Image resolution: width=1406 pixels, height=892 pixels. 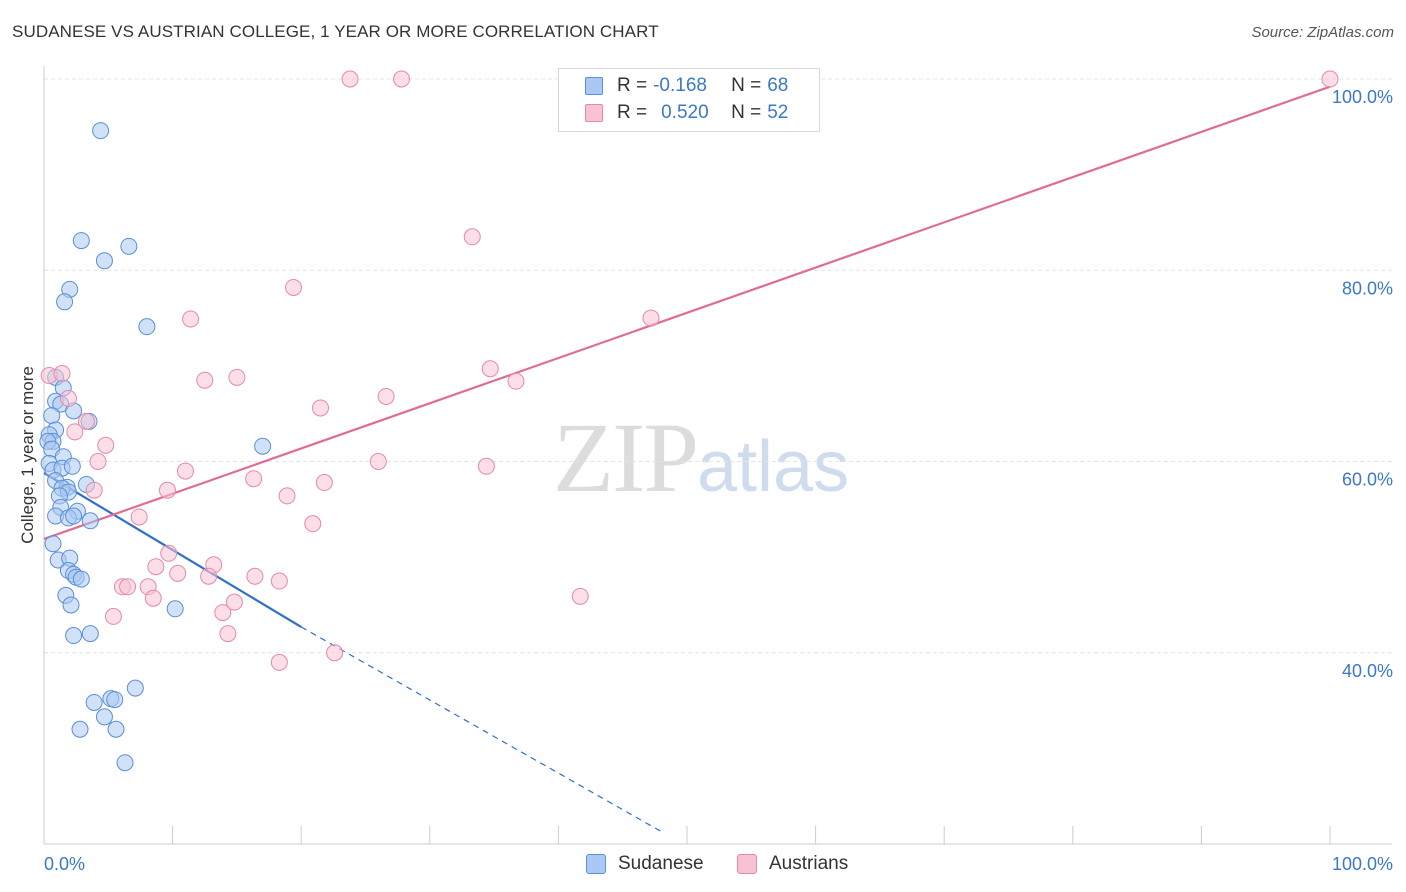 What do you see at coordinates (773, 467) in the screenshot?
I see `watermark-atlas: atlas` at bounding box center [773, 467].